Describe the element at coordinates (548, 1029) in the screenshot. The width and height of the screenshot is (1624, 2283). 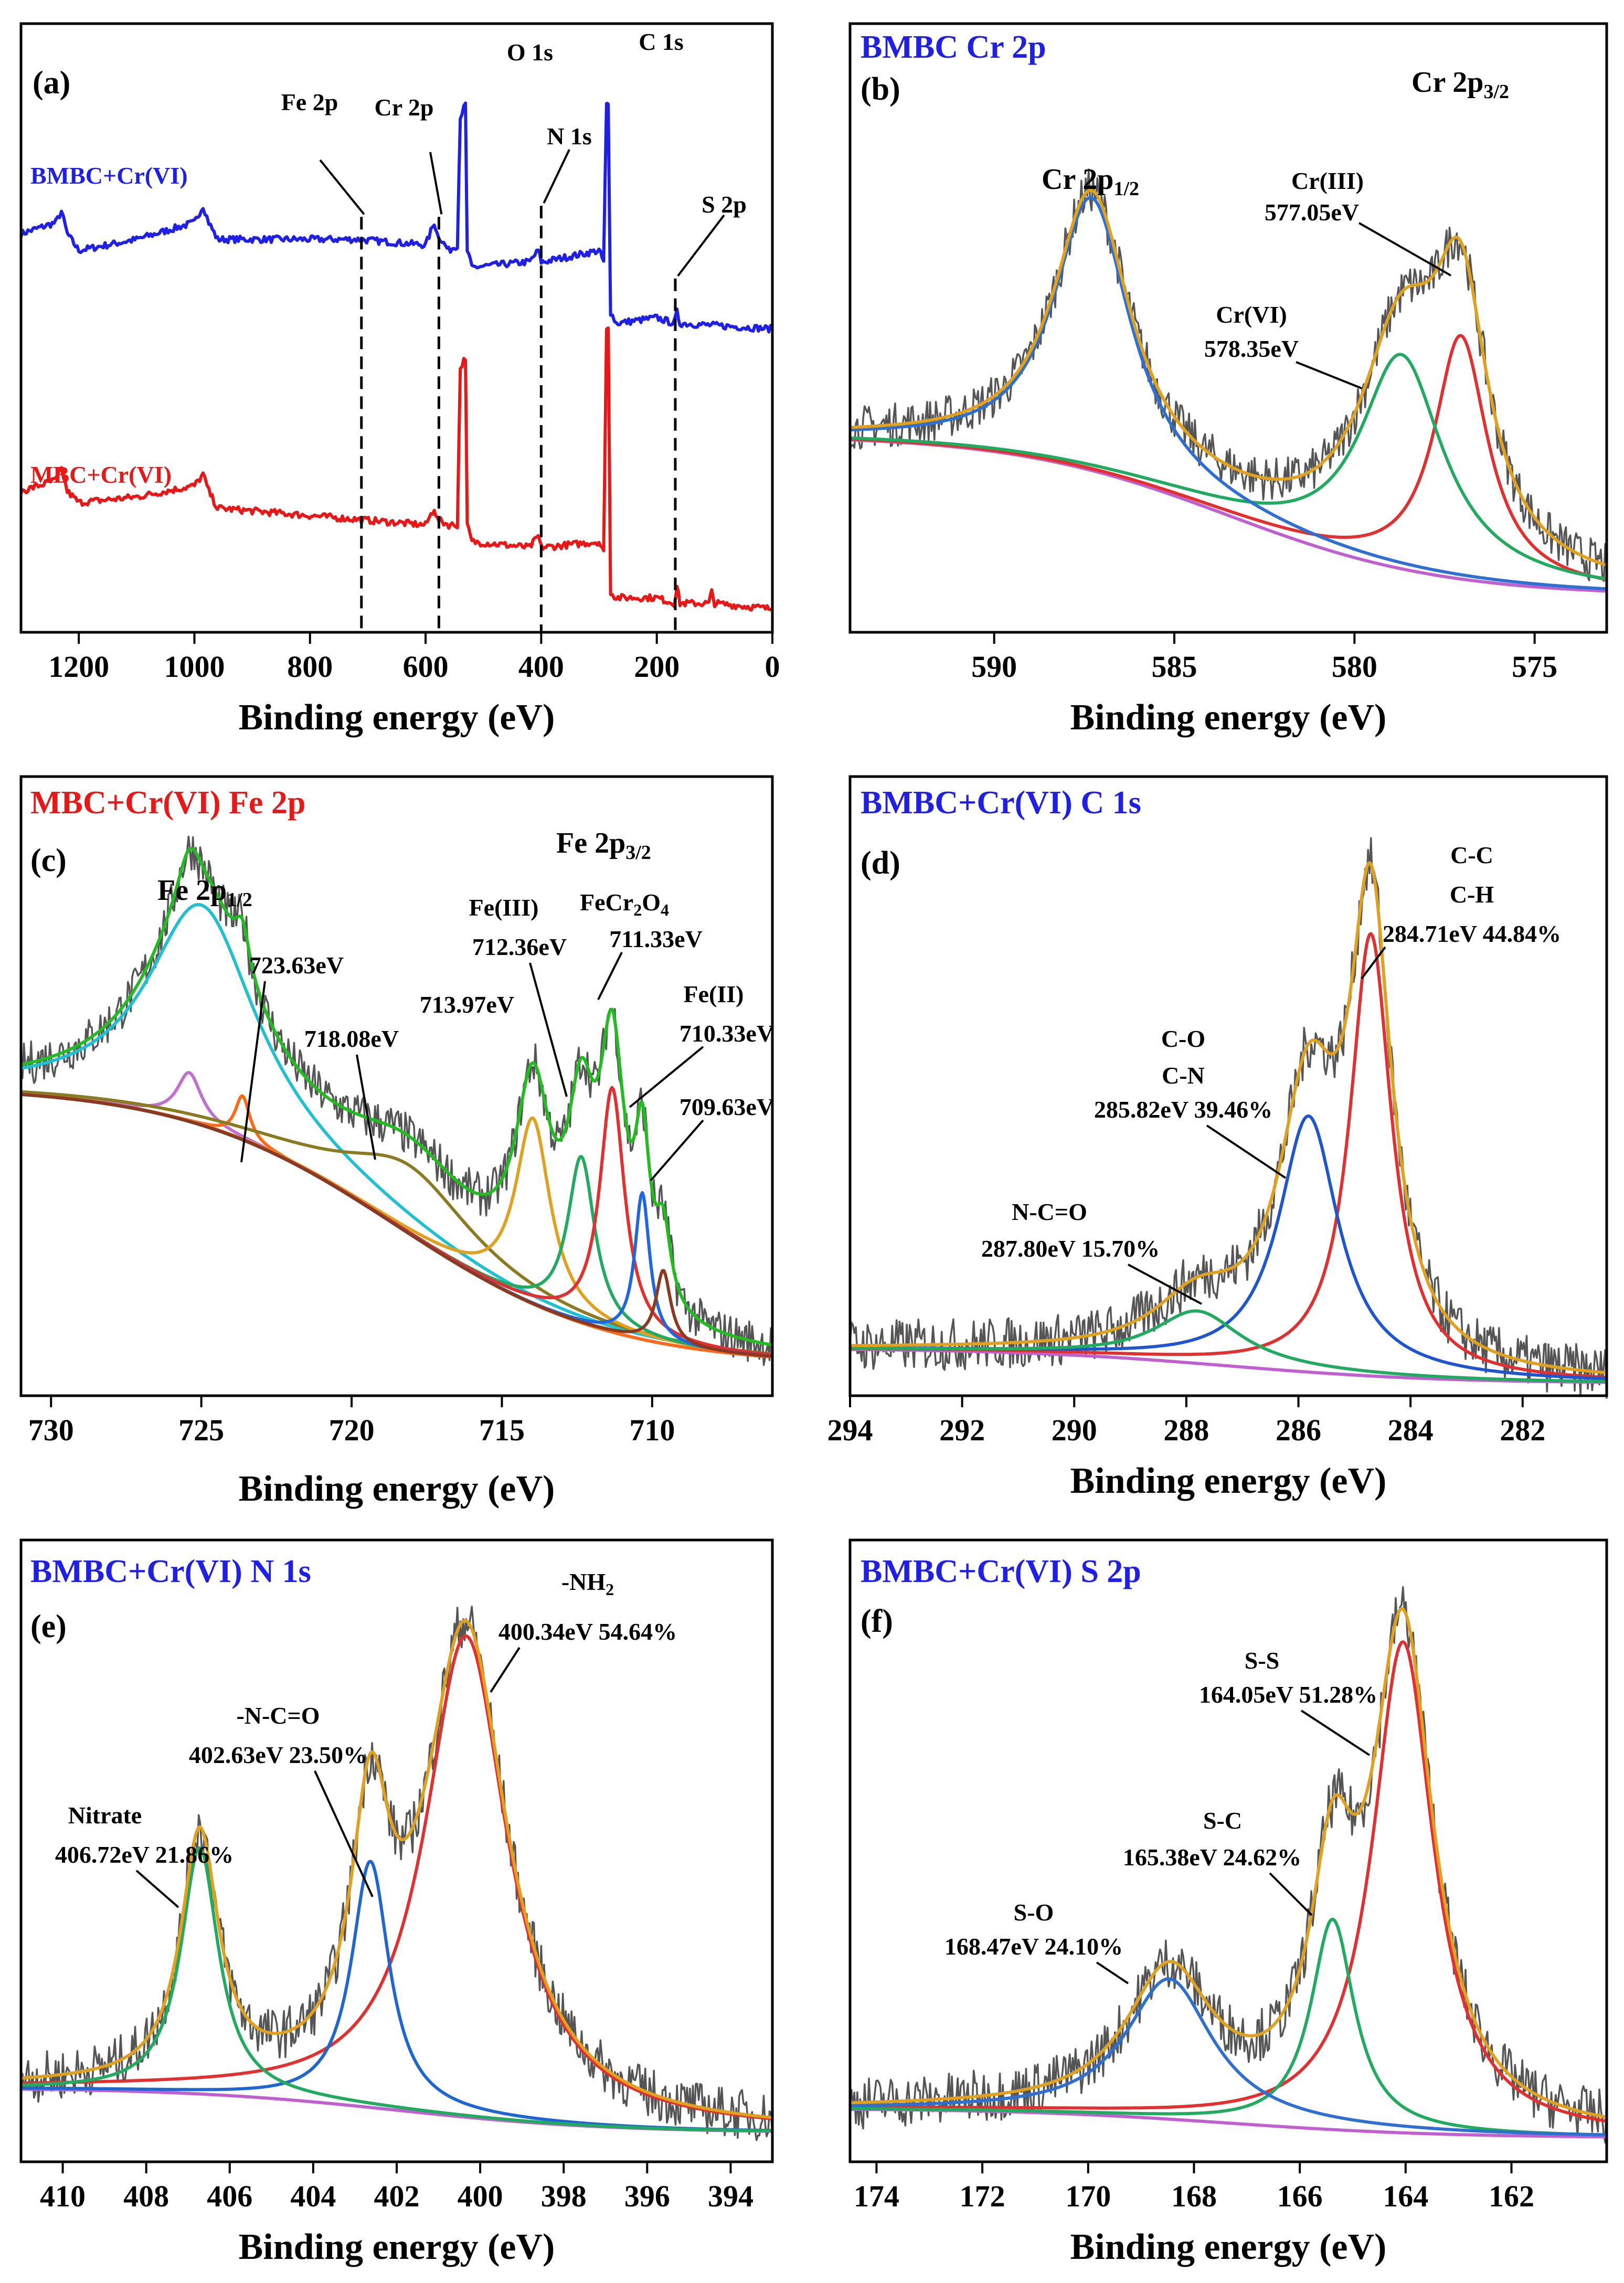
I see `panel-c-arrow-feiii` at that location.